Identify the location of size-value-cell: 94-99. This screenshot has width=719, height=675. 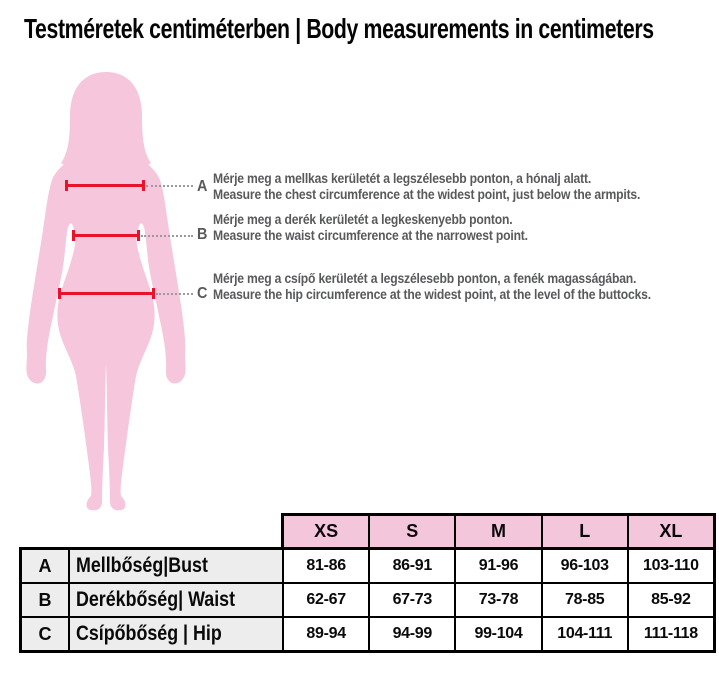
(412, 634).